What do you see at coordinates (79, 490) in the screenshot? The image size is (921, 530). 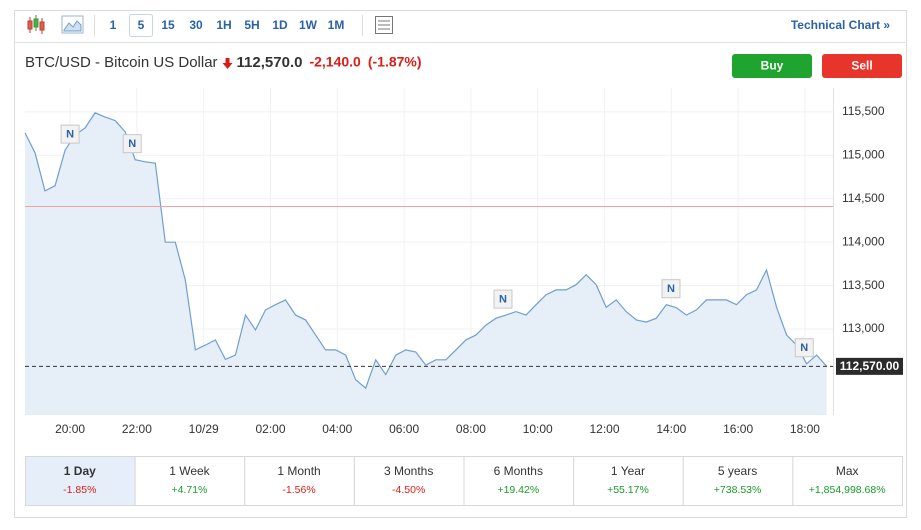 I see `period-change: -1.85%` at bounding box center [79, 490].